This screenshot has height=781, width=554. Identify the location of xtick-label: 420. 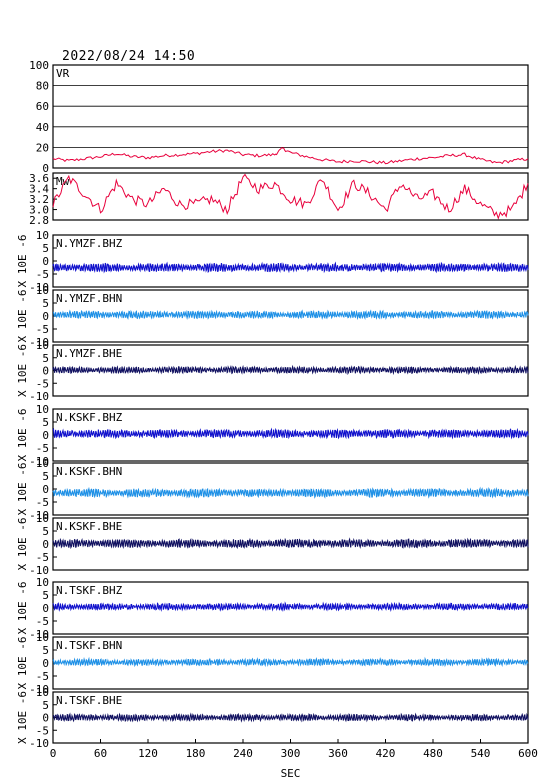
(386, 753).